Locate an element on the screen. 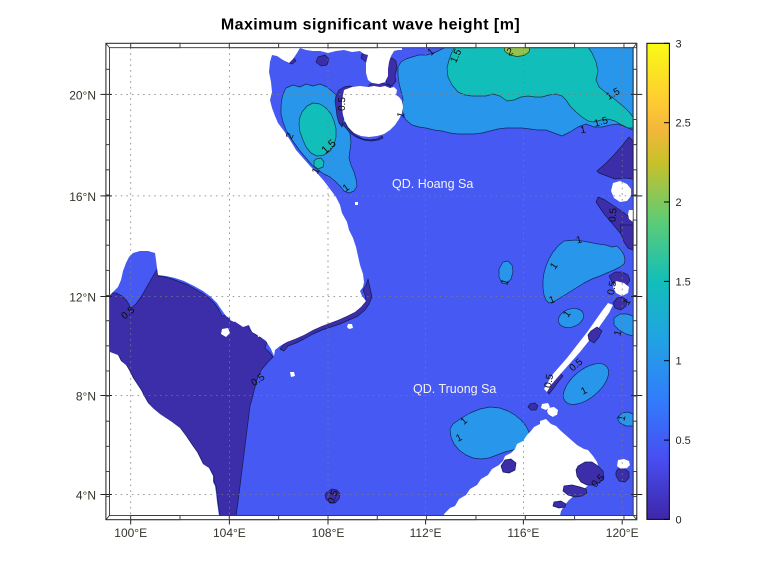 Image resolution: width=778 pixels, height=583 pixels. svg-text: 20°N is located at coordinates (82, 95).